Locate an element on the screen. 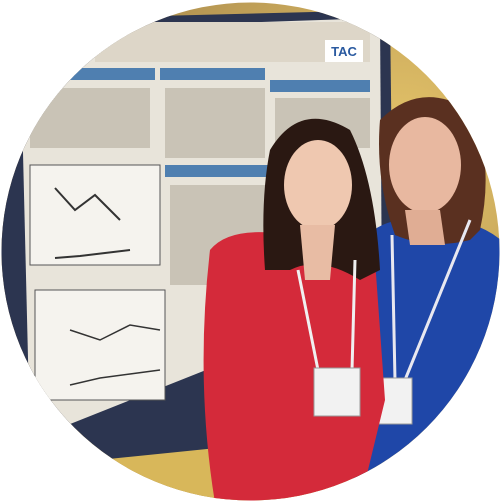 This screenshot has height=503, width=501. logo: TAC is located at coordinates (344, 51).